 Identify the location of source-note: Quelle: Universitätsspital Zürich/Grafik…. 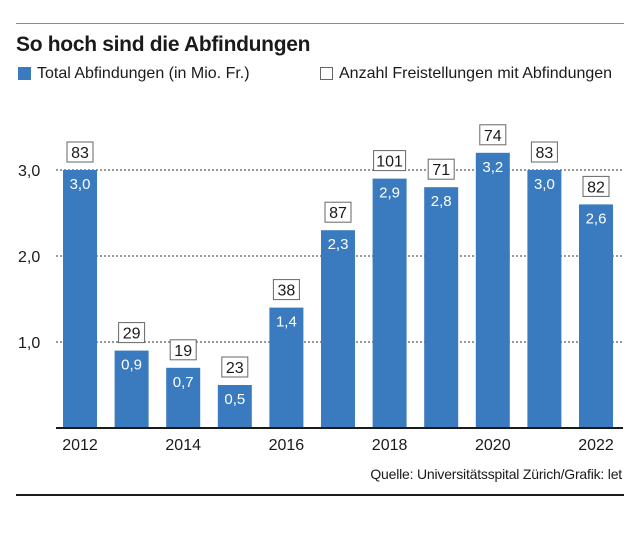
(496, 474).